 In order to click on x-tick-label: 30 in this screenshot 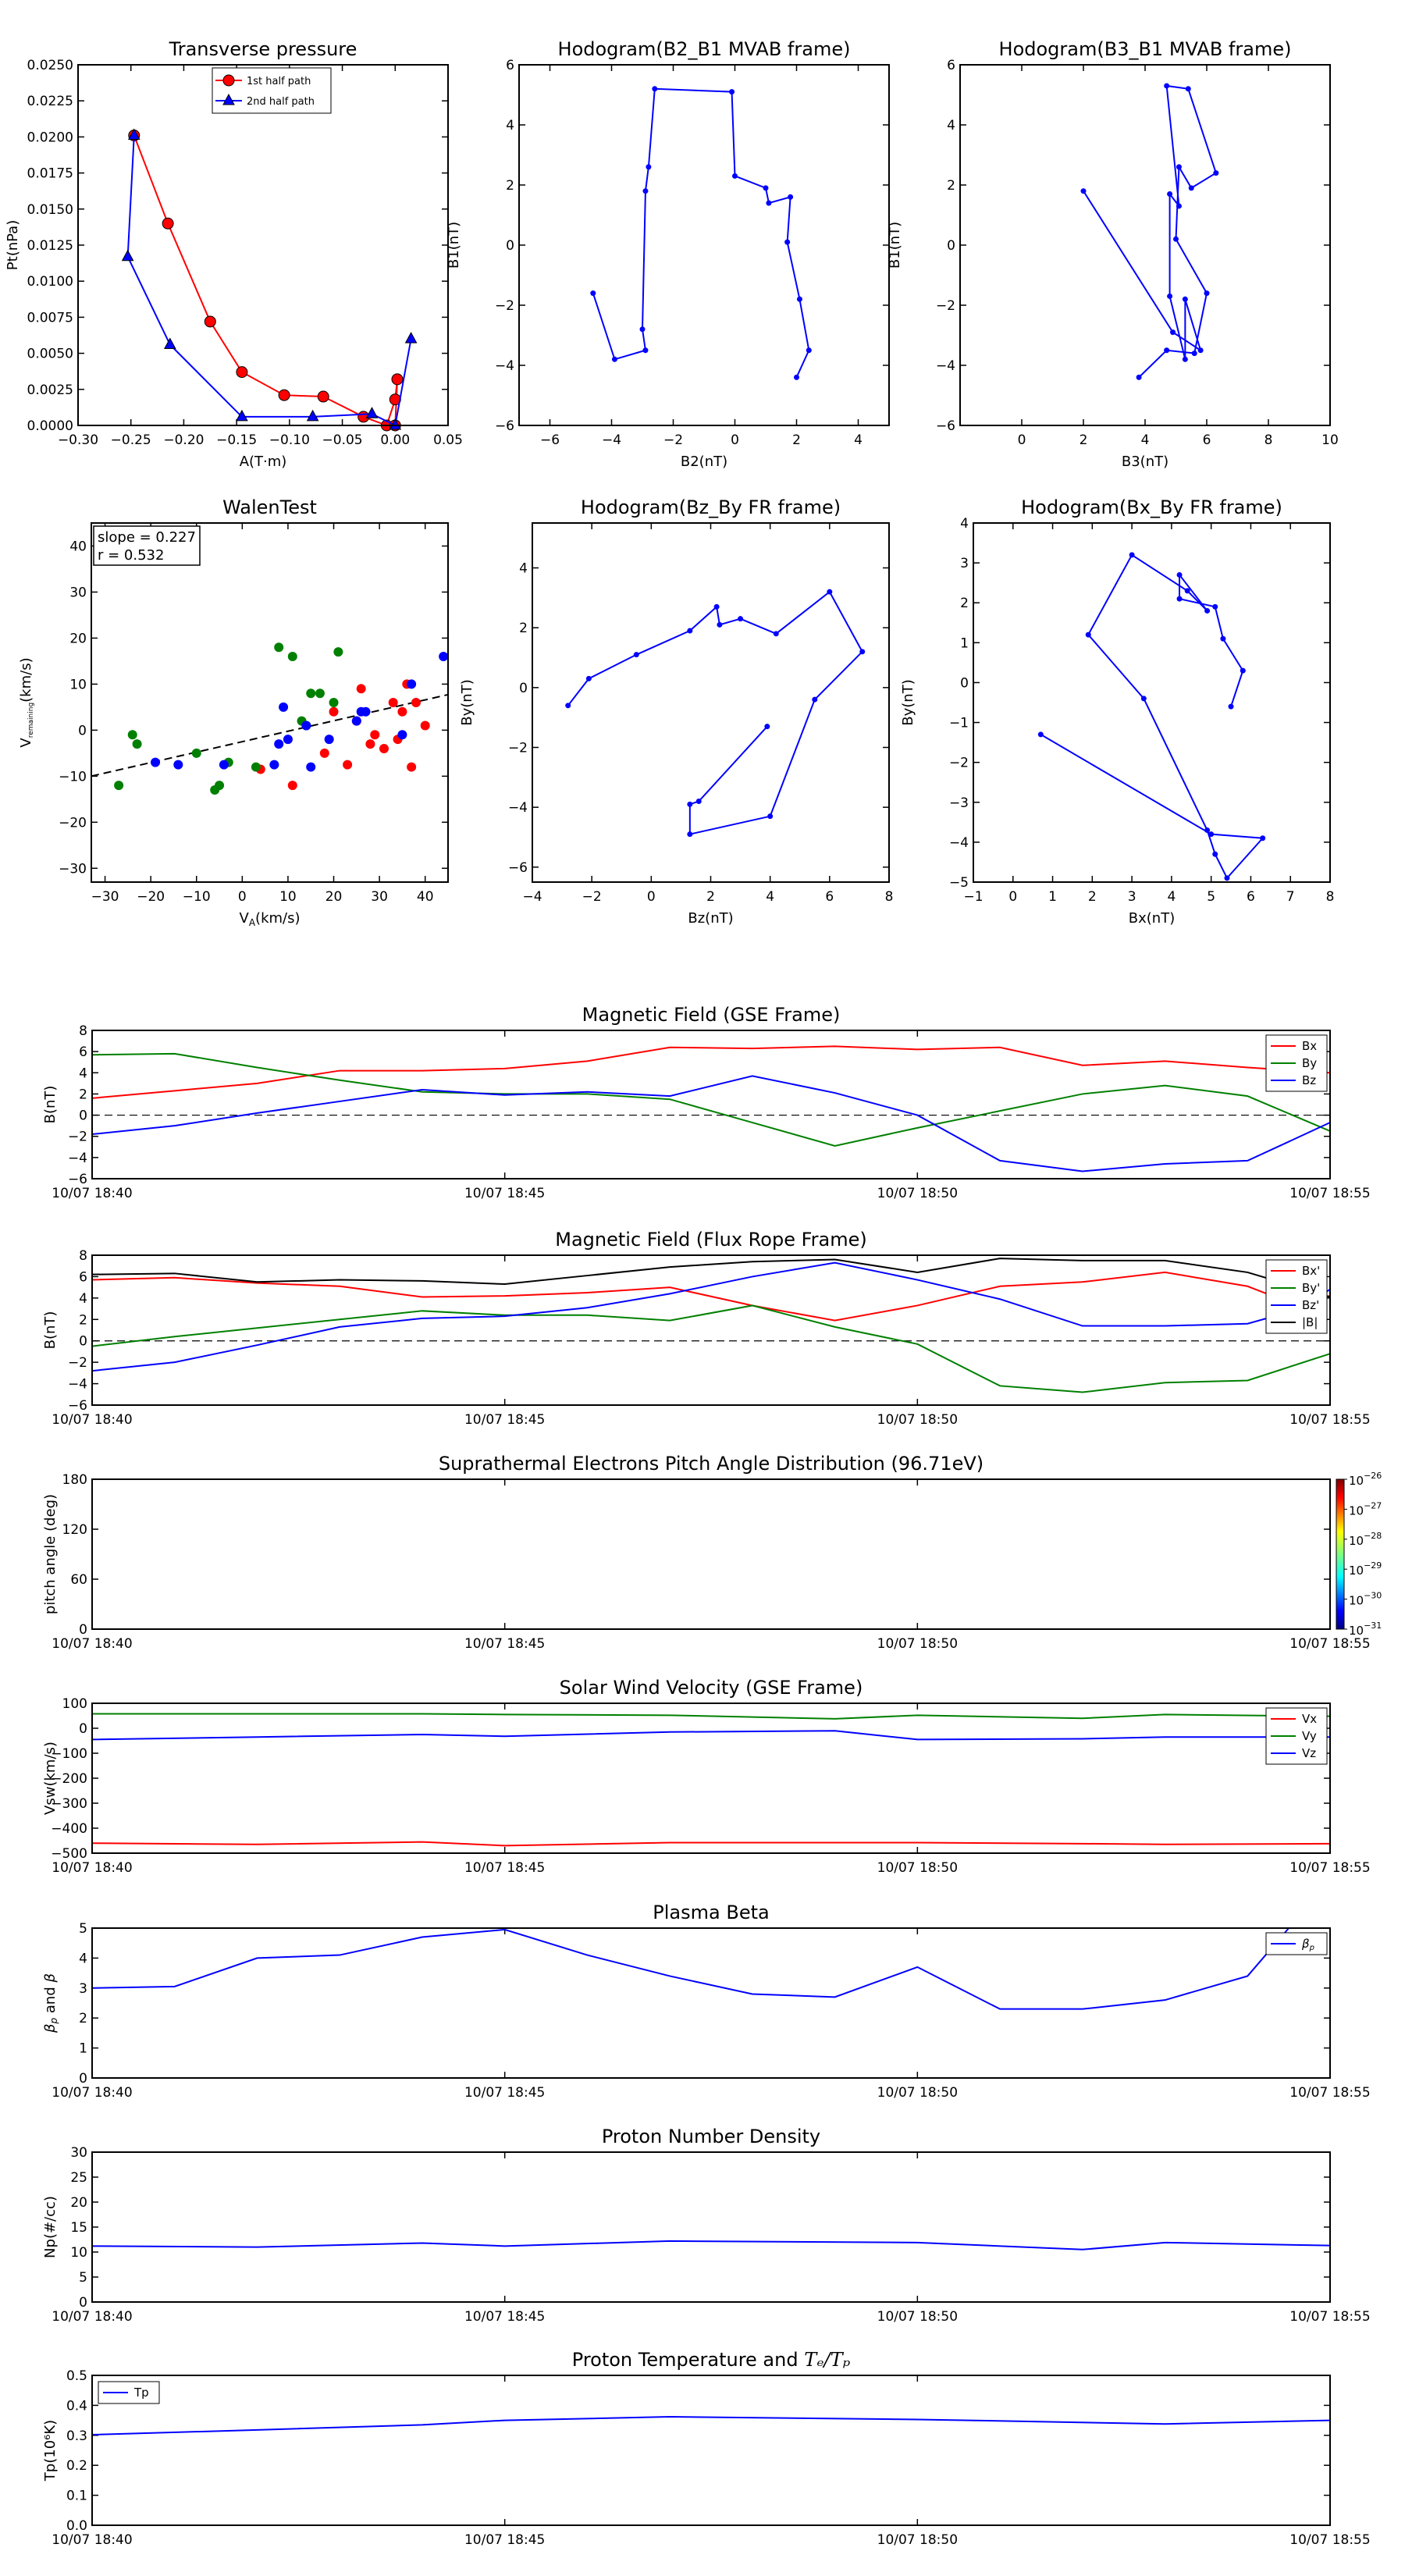, I will do `click(379, 897)`.